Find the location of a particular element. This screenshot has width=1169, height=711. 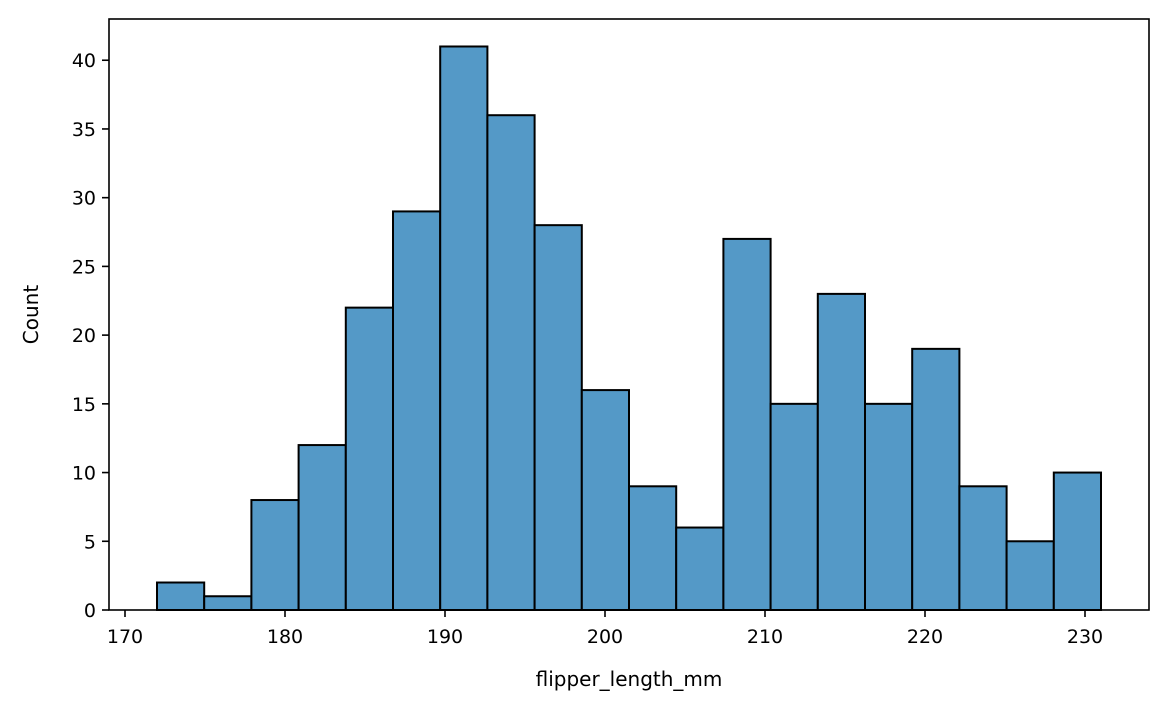

x-tick-label: 220 is located at coordinates (925, 637).